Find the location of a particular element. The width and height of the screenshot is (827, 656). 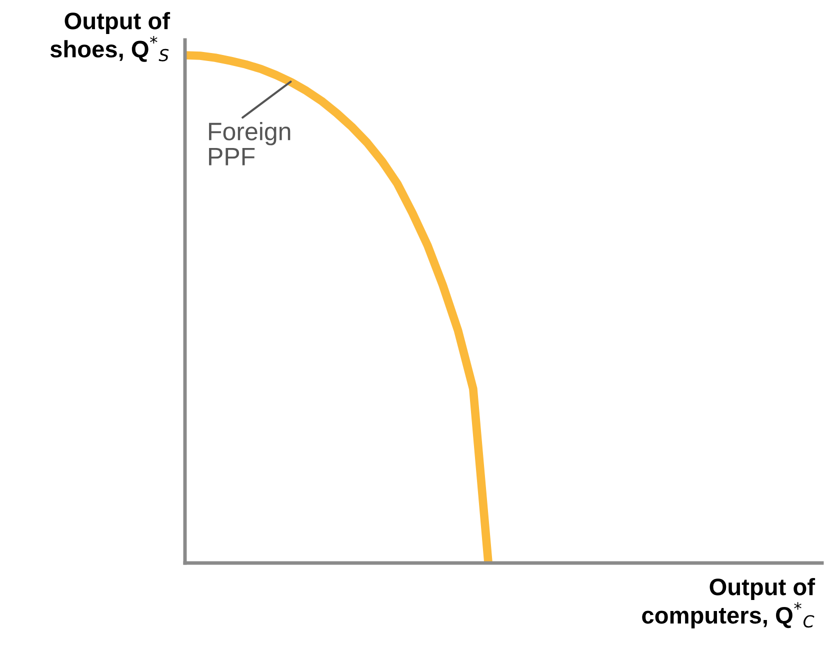

x-axis-title: Output of computers, Q$^{*}$$_{C}$ is located at coordinates (729, 603).